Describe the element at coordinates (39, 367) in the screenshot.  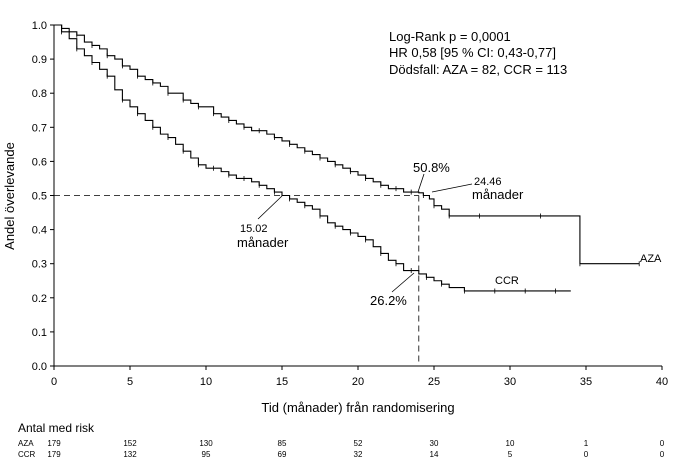
I see `y-tick-label: 0.0` at that location.